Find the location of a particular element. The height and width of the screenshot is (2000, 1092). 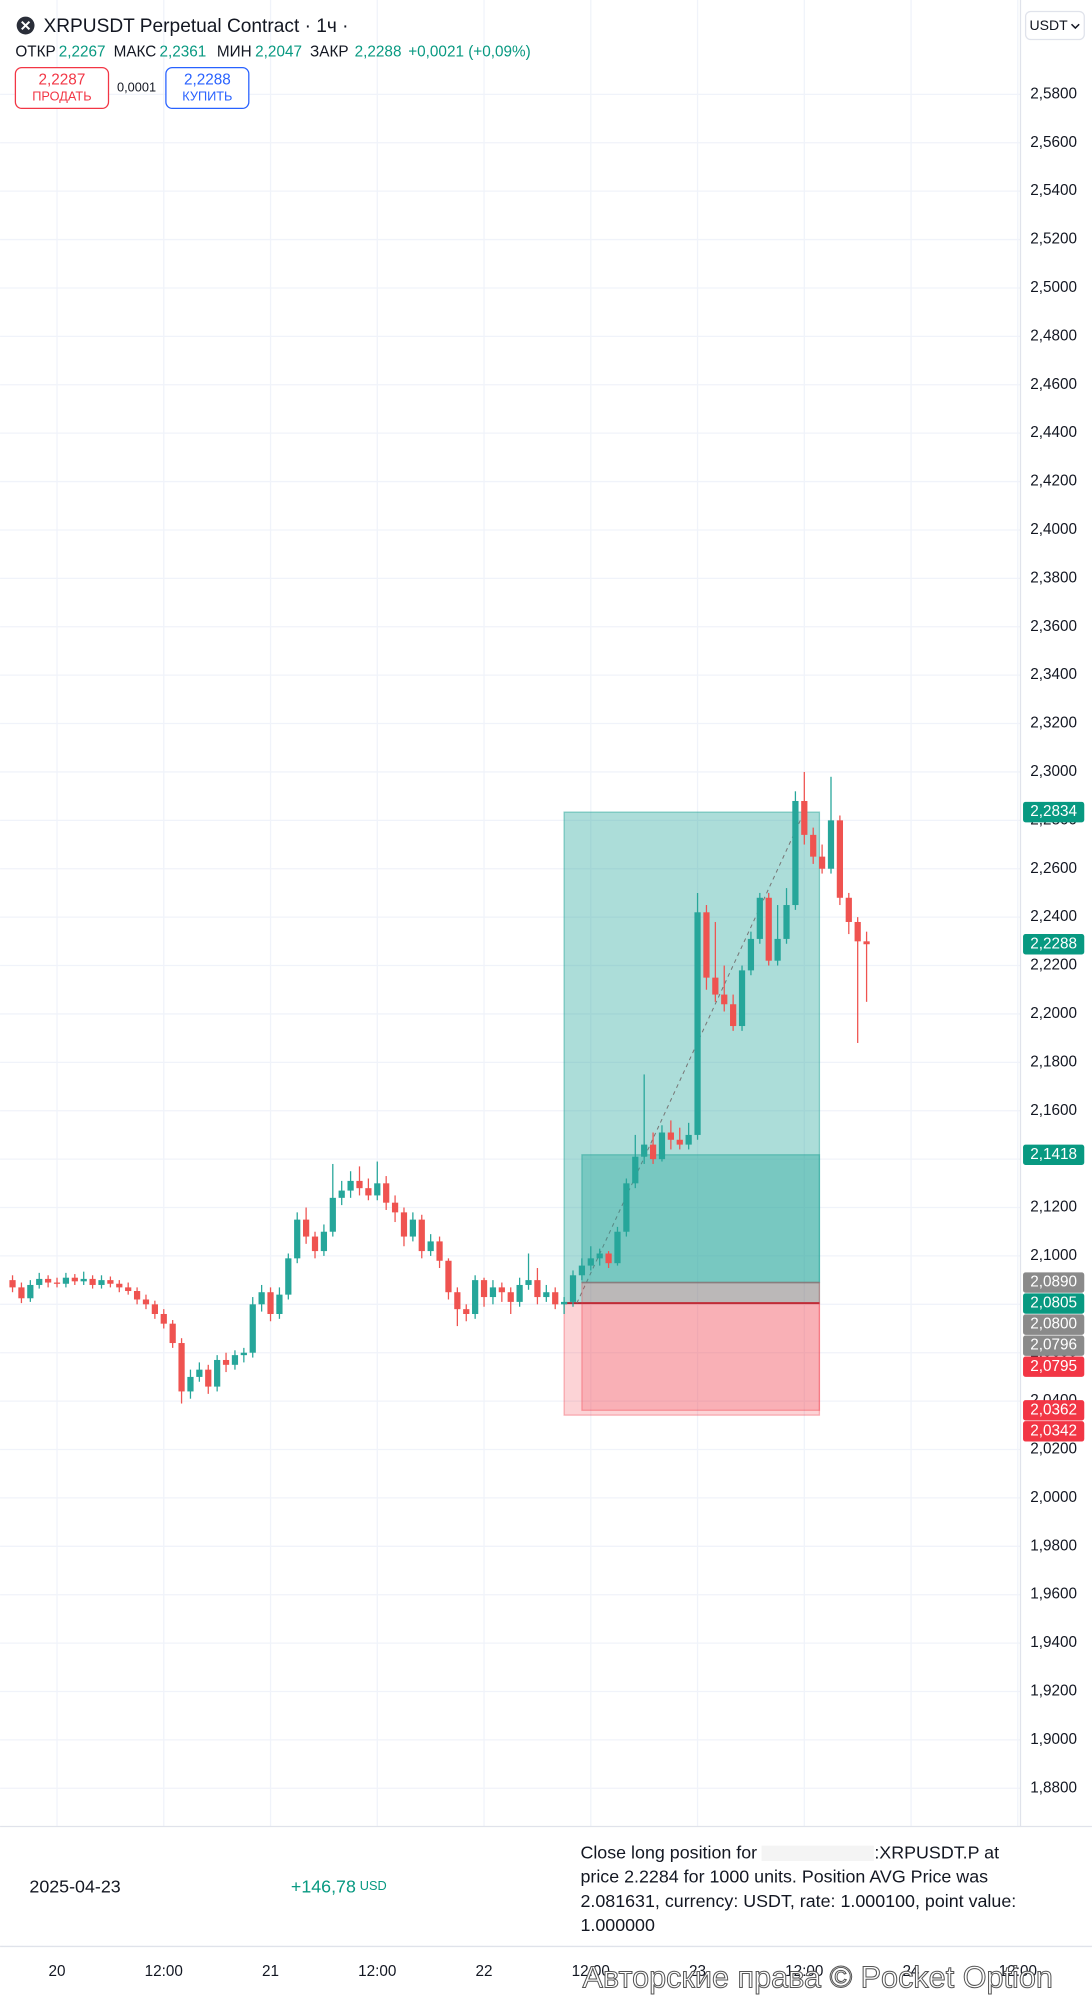

y-tick-label: 2,3000 is located at coordinates (1053, 771).